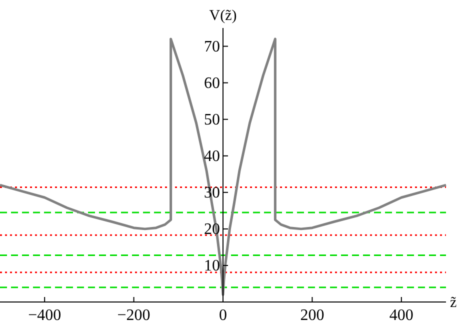 The height and width of the screenshot is (326, 464). Describe the element at coordinates (45, 315) in the screenshot. I see `x-tick-label: −400` at that location.